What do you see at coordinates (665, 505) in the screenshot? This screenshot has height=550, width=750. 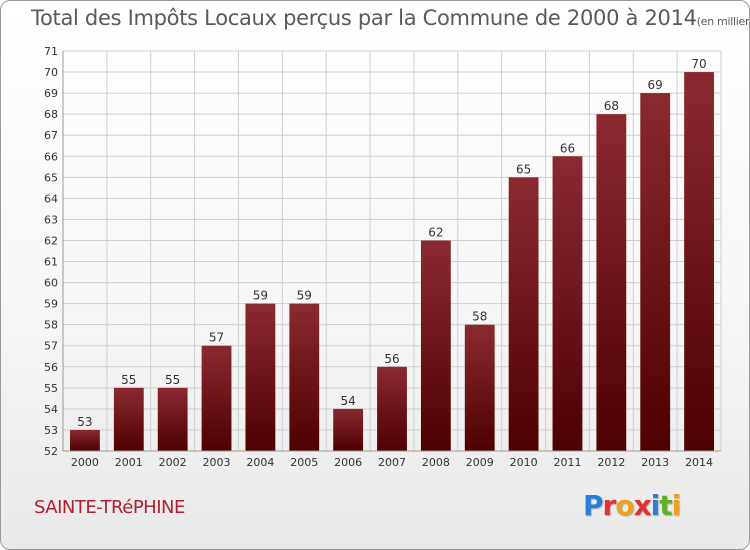 I see `logo-letter: t` at bounding box center [665, 505].